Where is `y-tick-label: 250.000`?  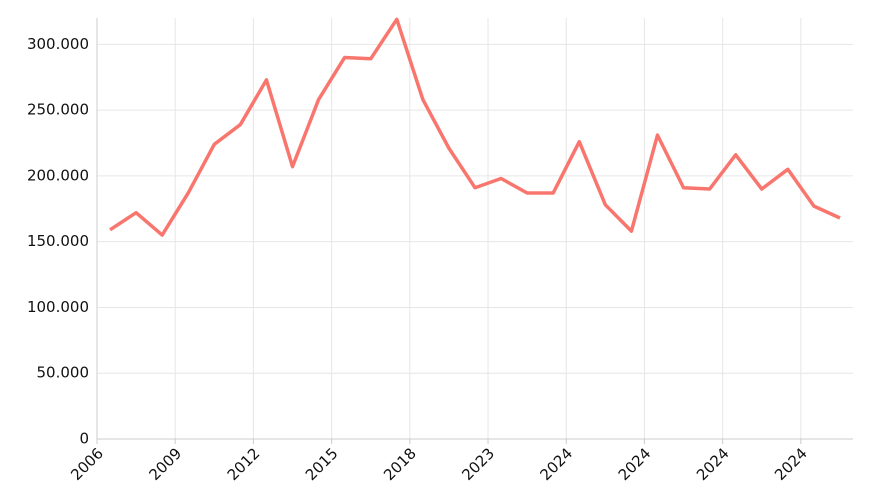
y-tick-label: 250.000 is located at coordinates (58, 110).